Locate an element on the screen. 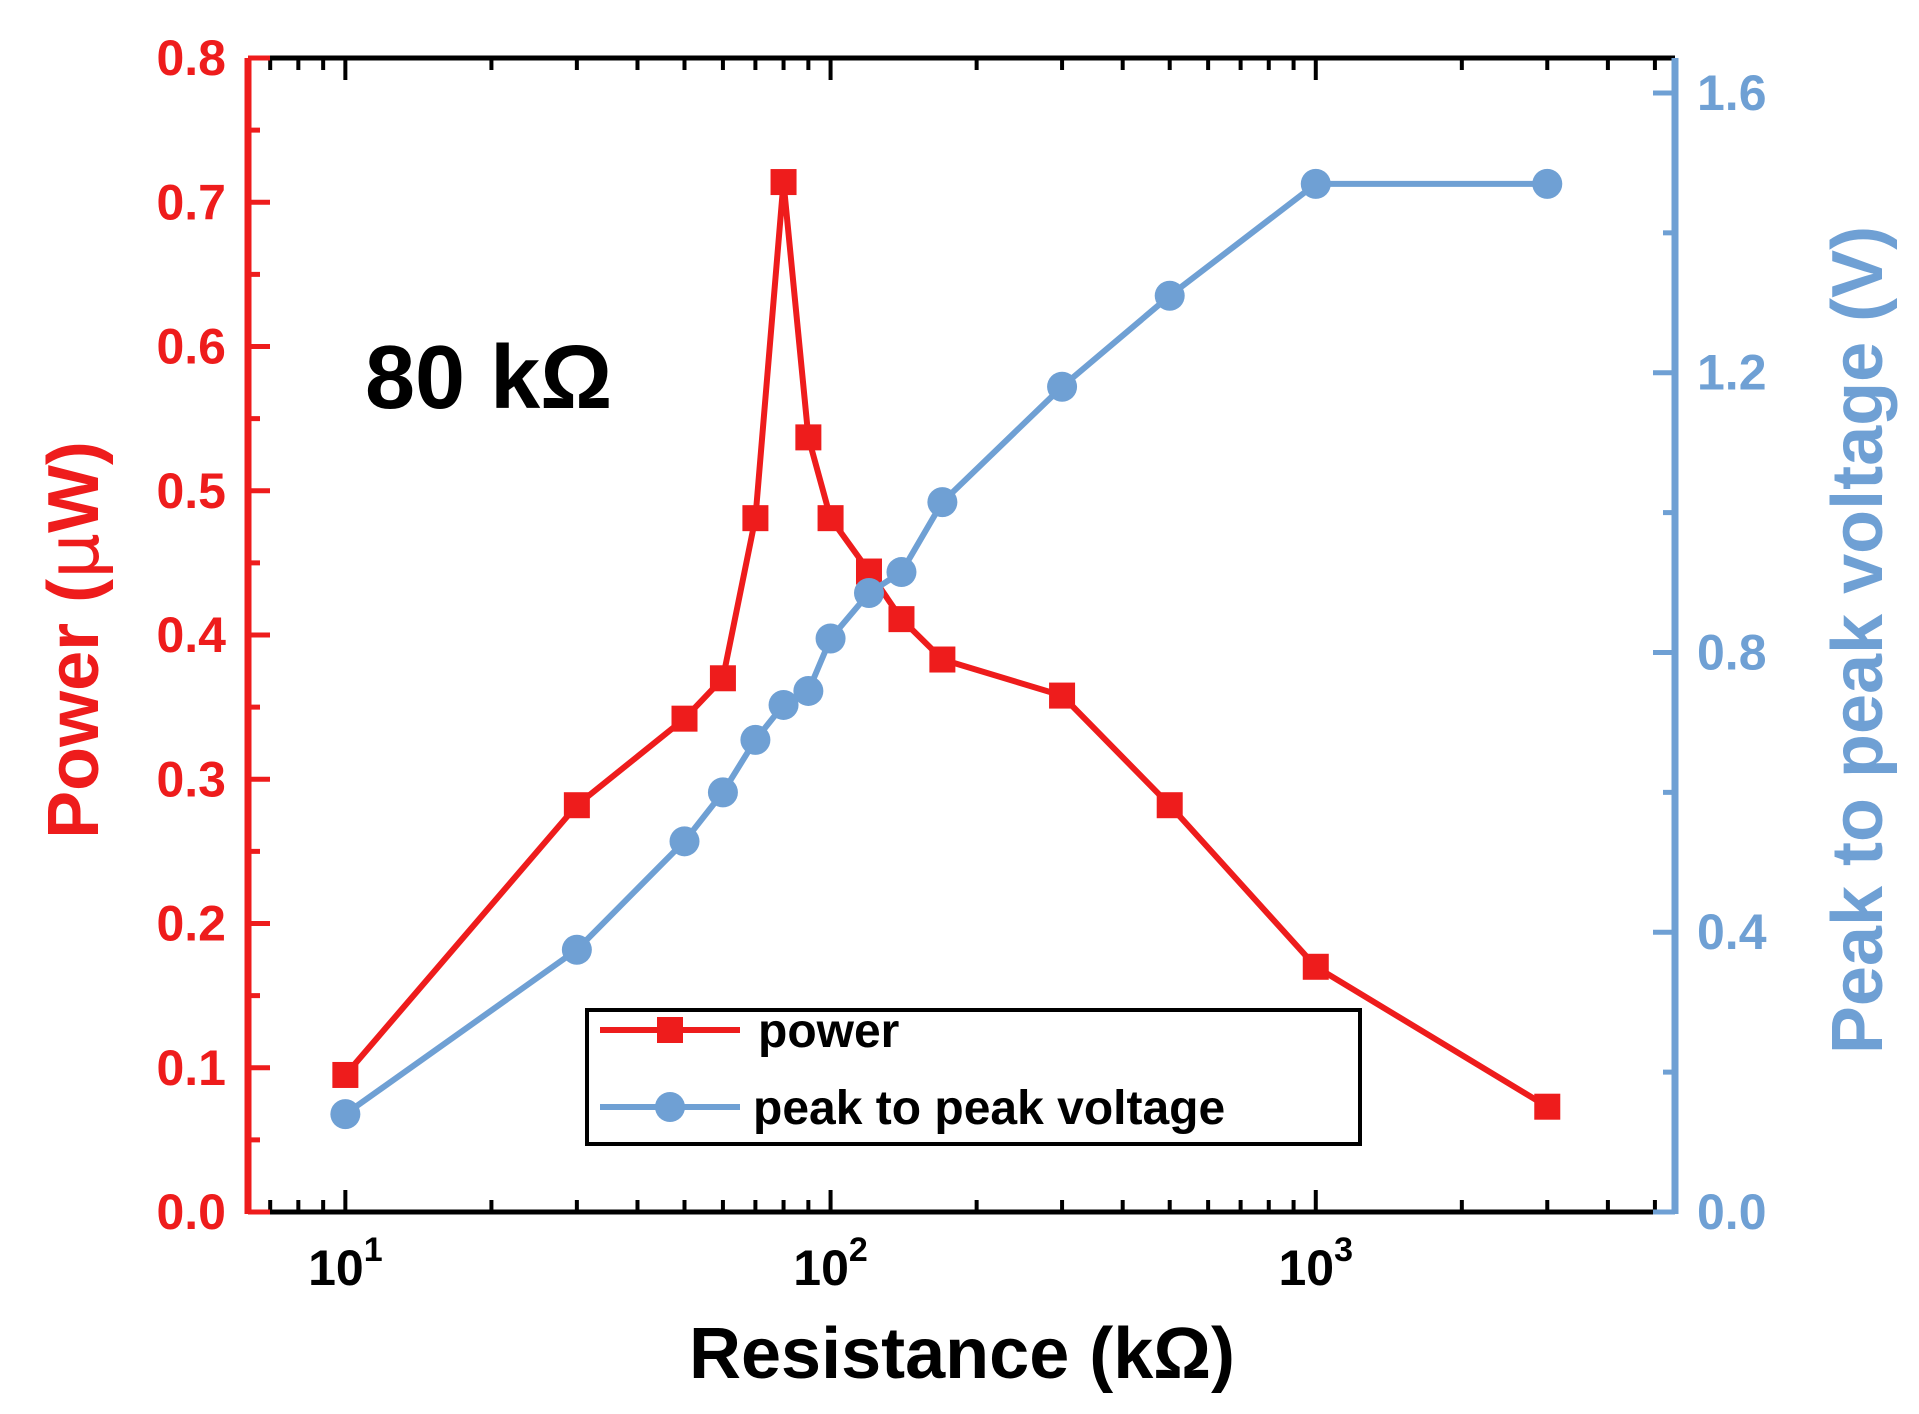 The width and height of the screenshot is (1919, 1414). legend-power-marker is located at coordinates (670, 1030).